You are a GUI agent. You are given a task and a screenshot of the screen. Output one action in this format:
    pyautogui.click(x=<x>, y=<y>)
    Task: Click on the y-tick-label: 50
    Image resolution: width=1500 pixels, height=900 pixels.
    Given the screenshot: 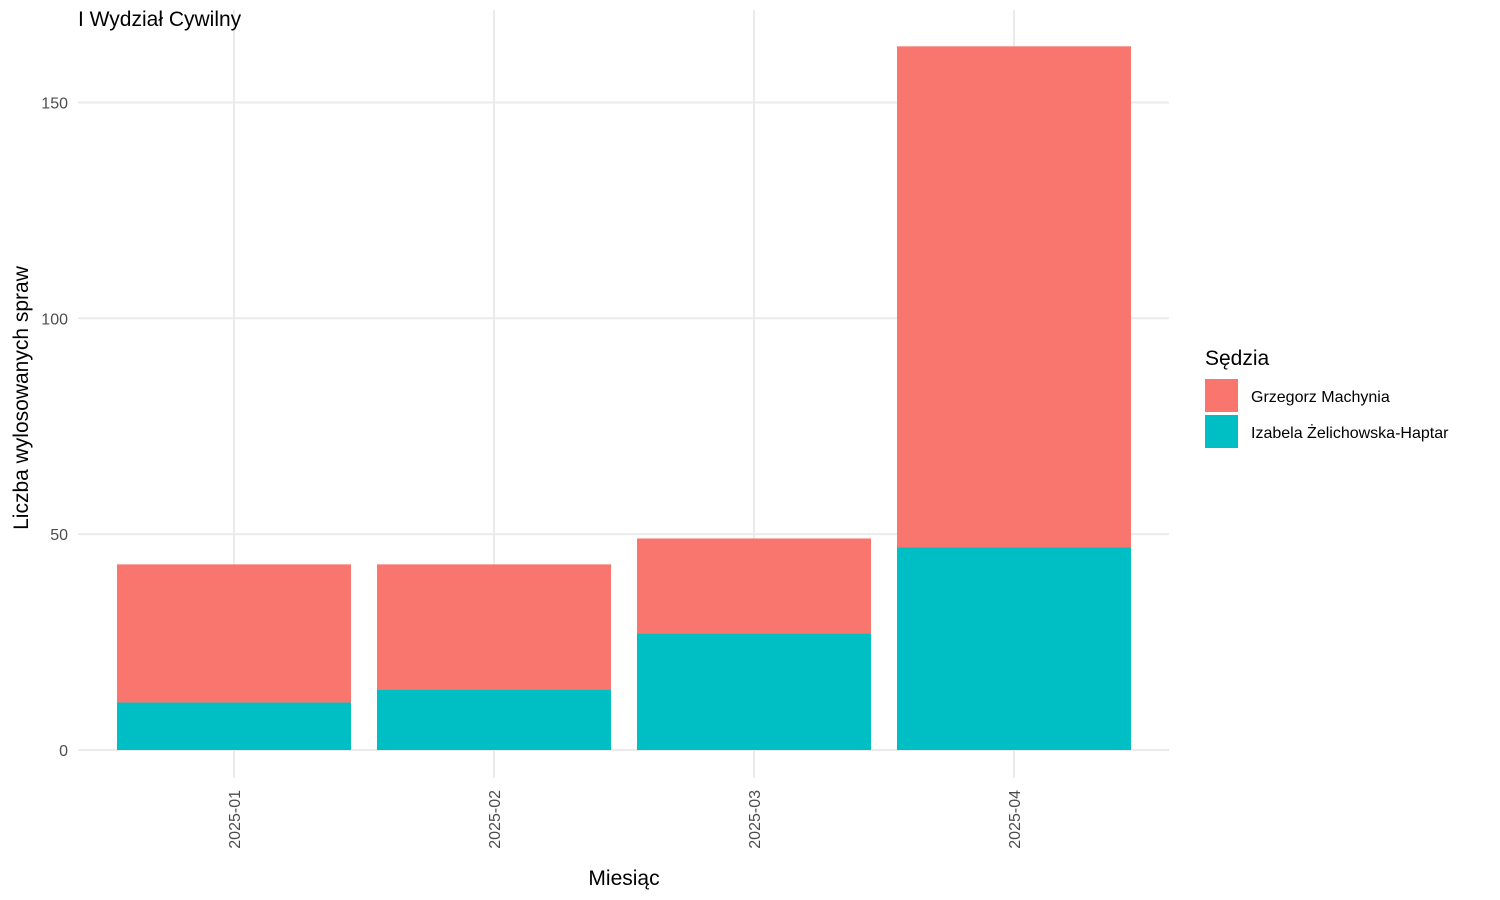 What is the action you would take?
    pyautogui.click(x=59, y=535)
    